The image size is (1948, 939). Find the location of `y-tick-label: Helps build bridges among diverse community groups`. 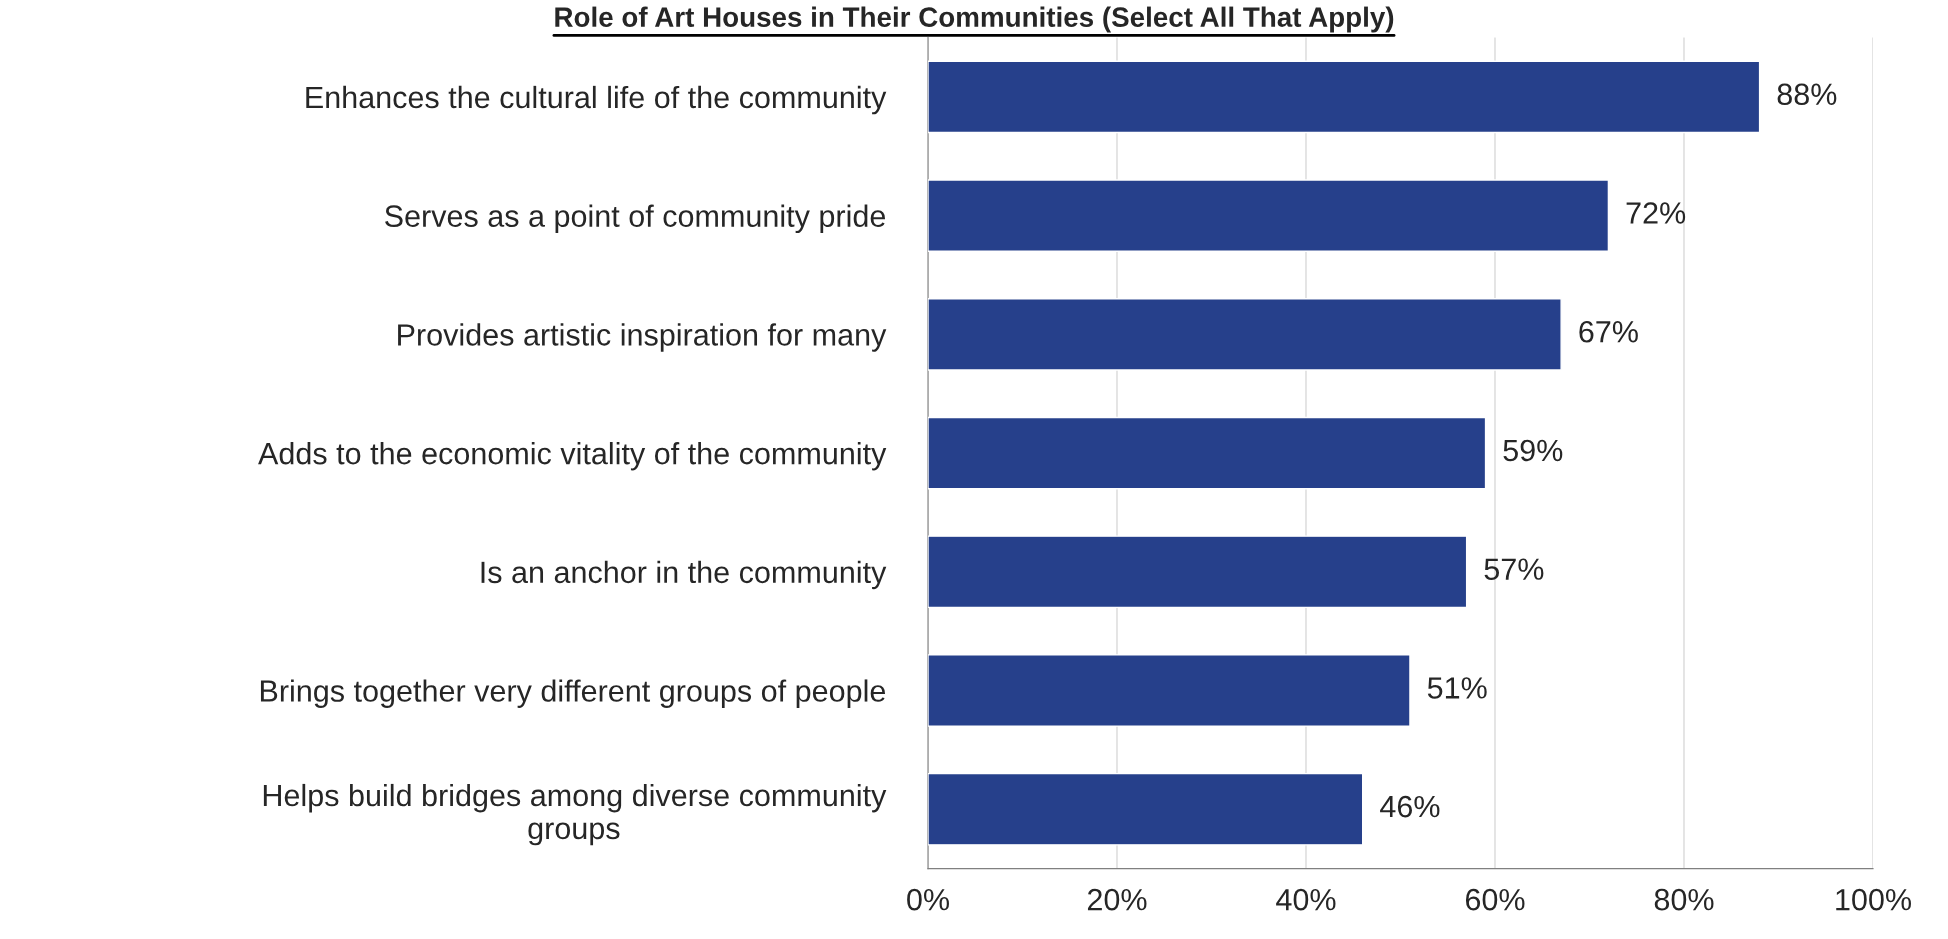

y-tick-label: Helps build bridges among diverse community groups is located at coordinates (575, 814).